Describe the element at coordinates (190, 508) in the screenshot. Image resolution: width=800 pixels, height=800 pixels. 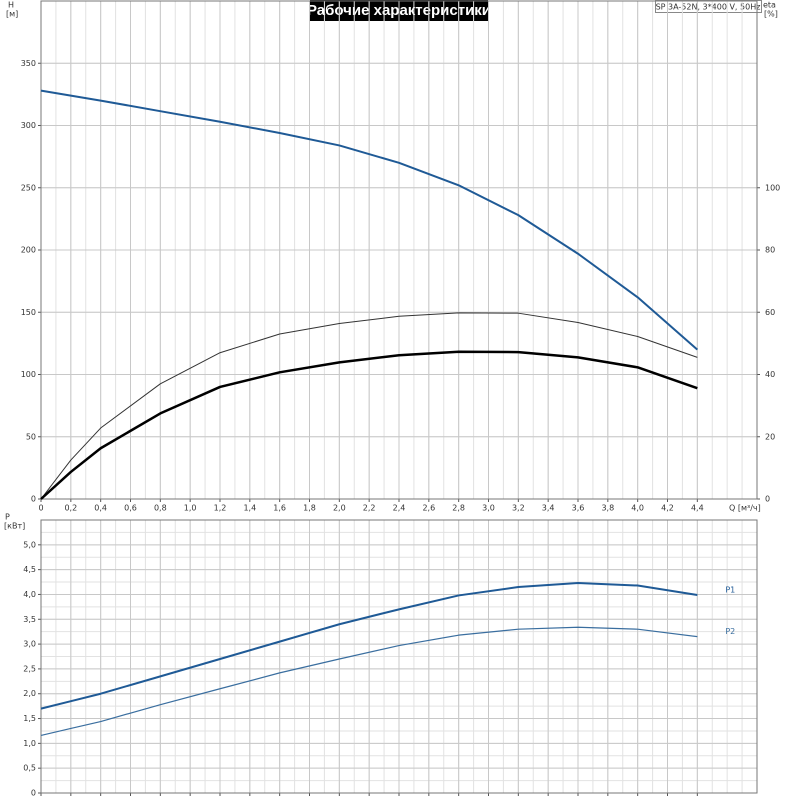
I see `x-tick-label: 1,0` at that location.